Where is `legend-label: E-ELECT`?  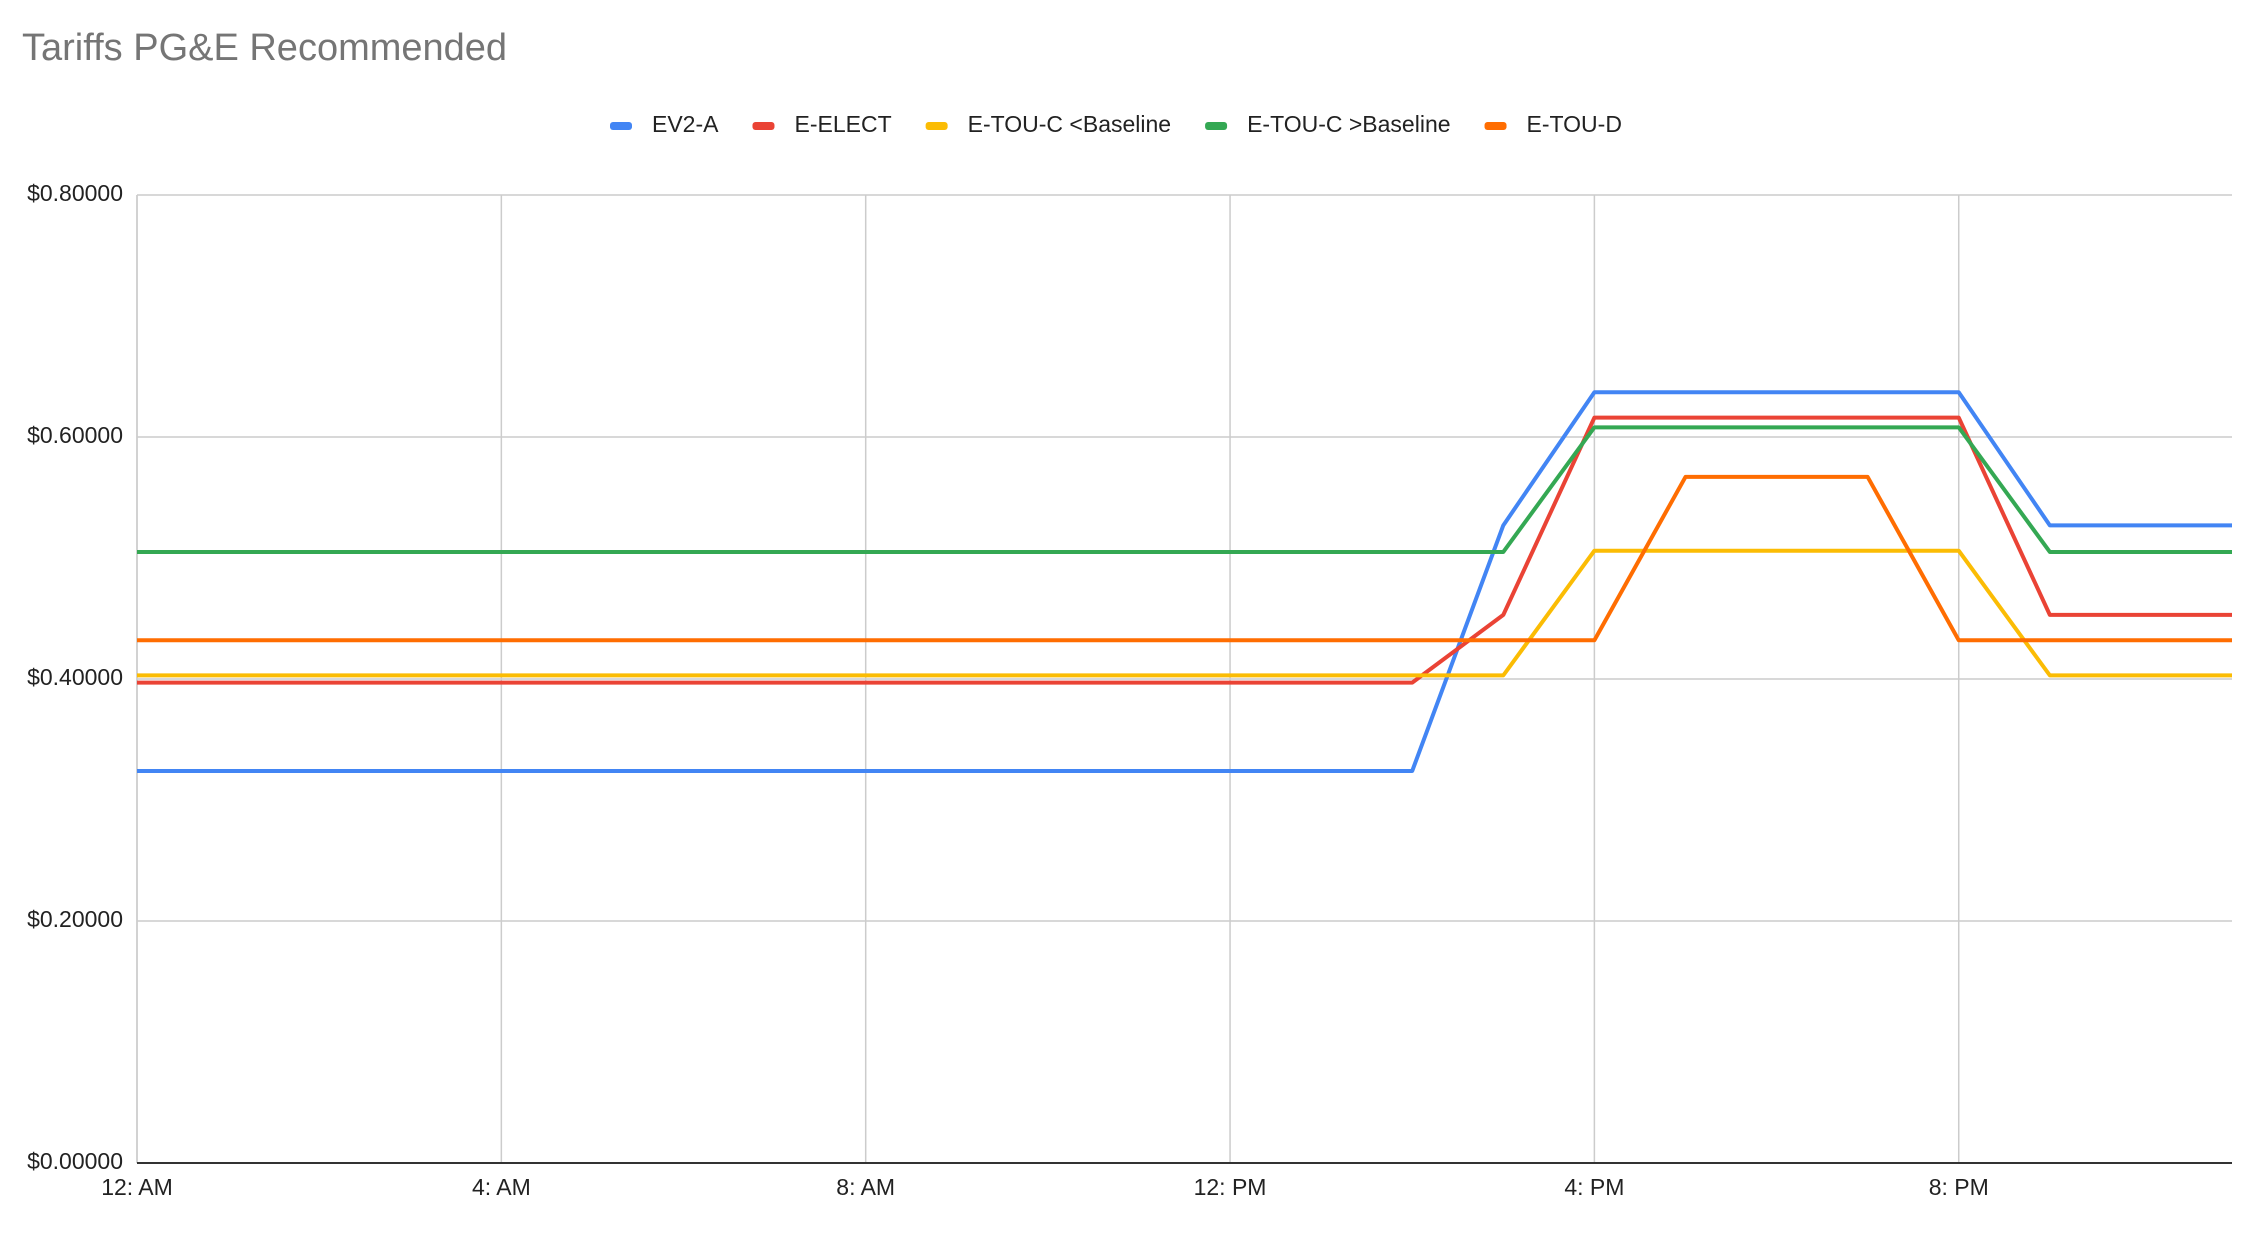 legend-label: E-ELECT is located at coordinates (842, 124).